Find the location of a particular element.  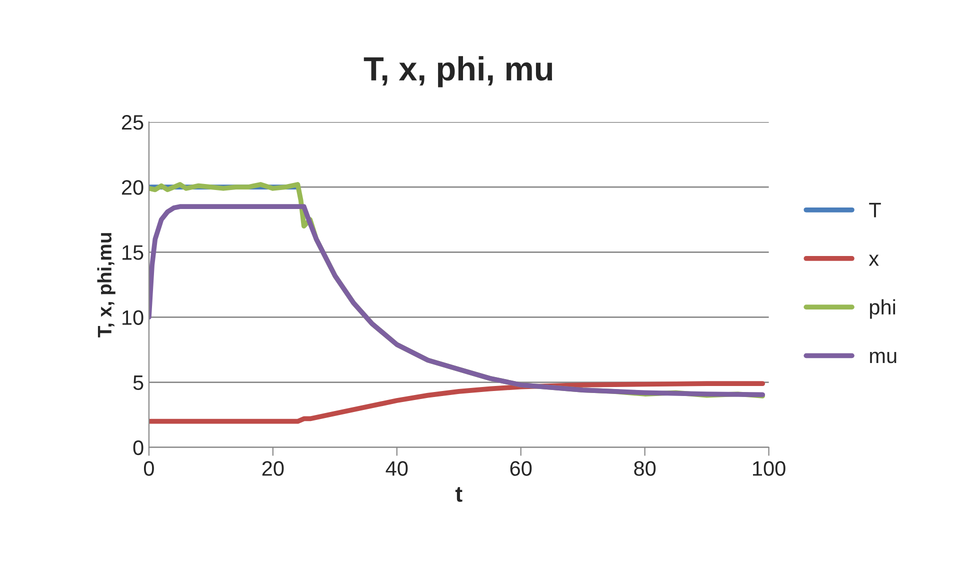

y-tick-label: 5 is located at coordinates (138, 383).